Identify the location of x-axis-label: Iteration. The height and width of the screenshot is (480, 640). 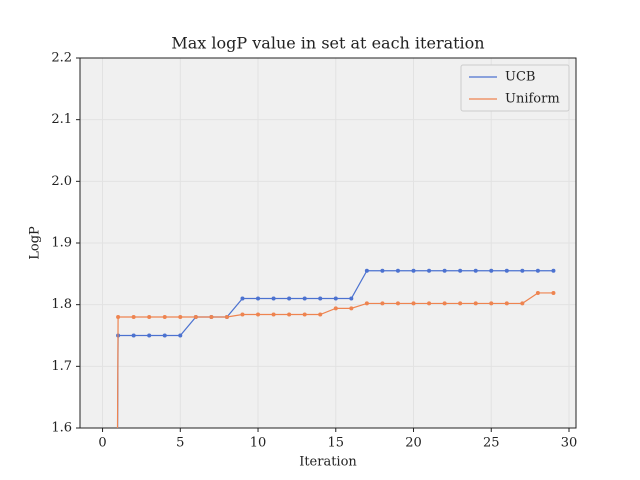
(328, 462).